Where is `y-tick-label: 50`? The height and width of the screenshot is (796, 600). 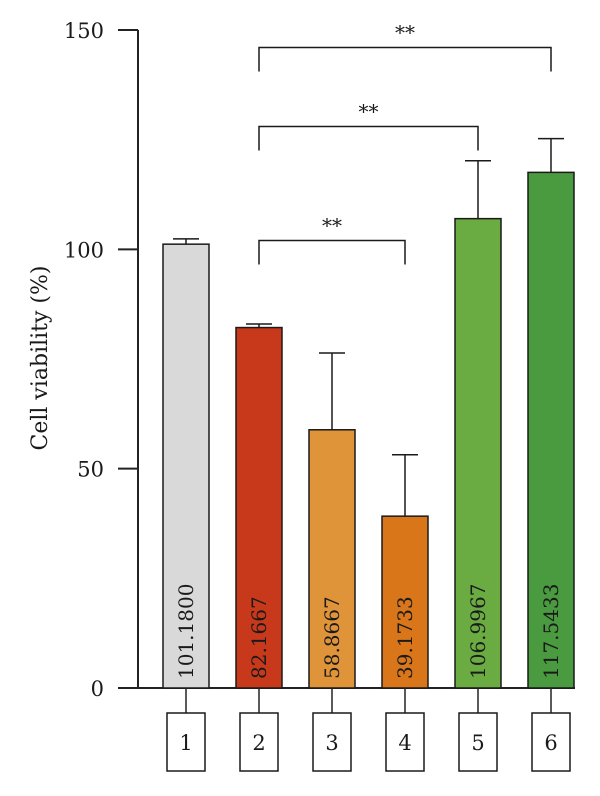
y-tick-label: 50 is located at coordinates (90, 470).